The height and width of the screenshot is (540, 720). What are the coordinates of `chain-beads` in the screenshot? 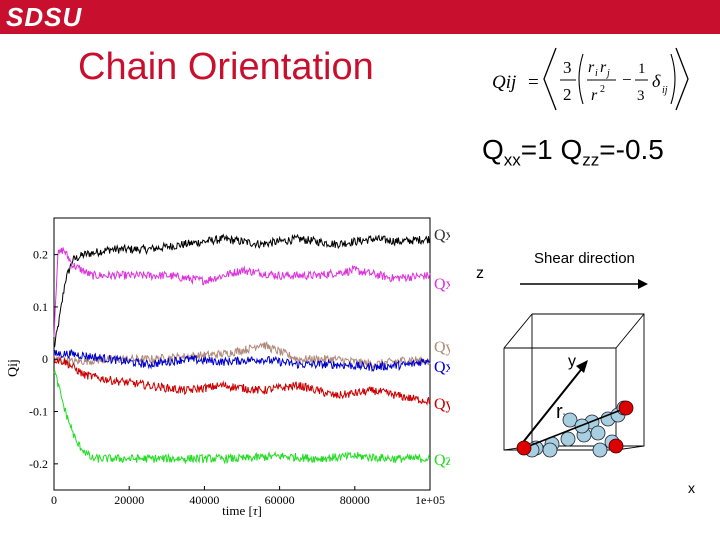 It's located at (575, 429).